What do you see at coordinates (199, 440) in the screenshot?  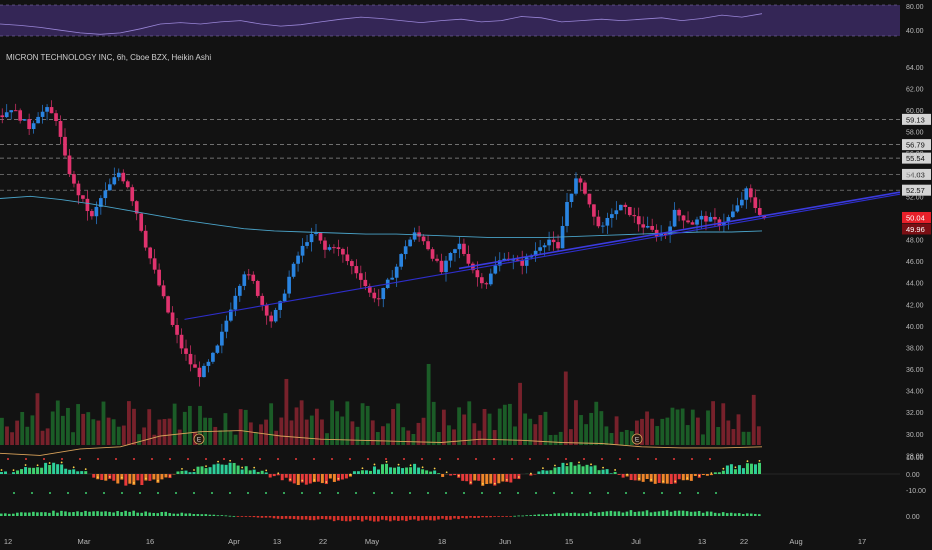 I see `earnings-marker-label: E` at bounding box center [199, 440].